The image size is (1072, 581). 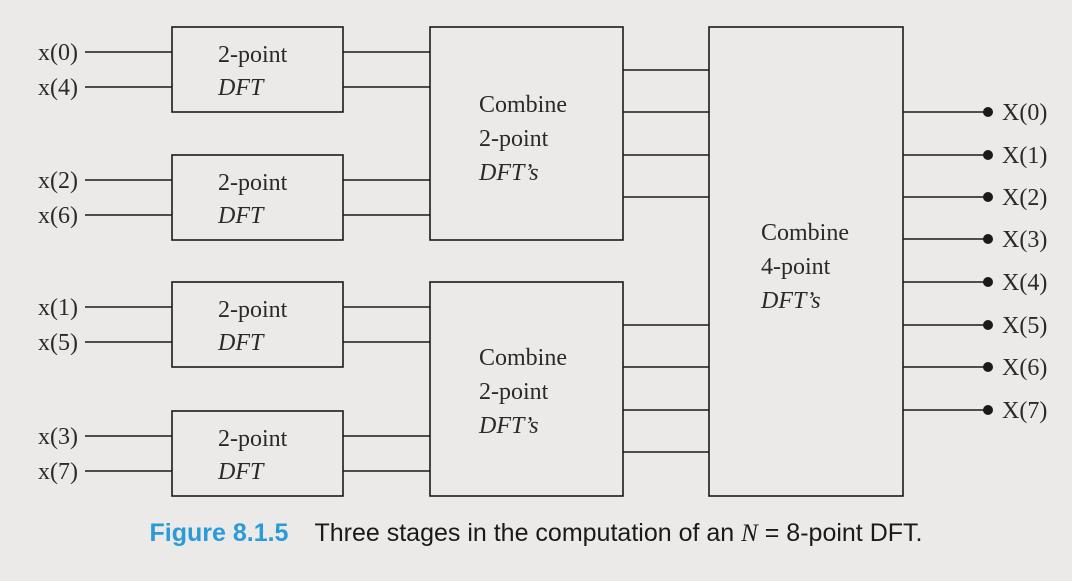 I want to click on stage1-box-1: 2-point DFT, so click(x=257, y=69).